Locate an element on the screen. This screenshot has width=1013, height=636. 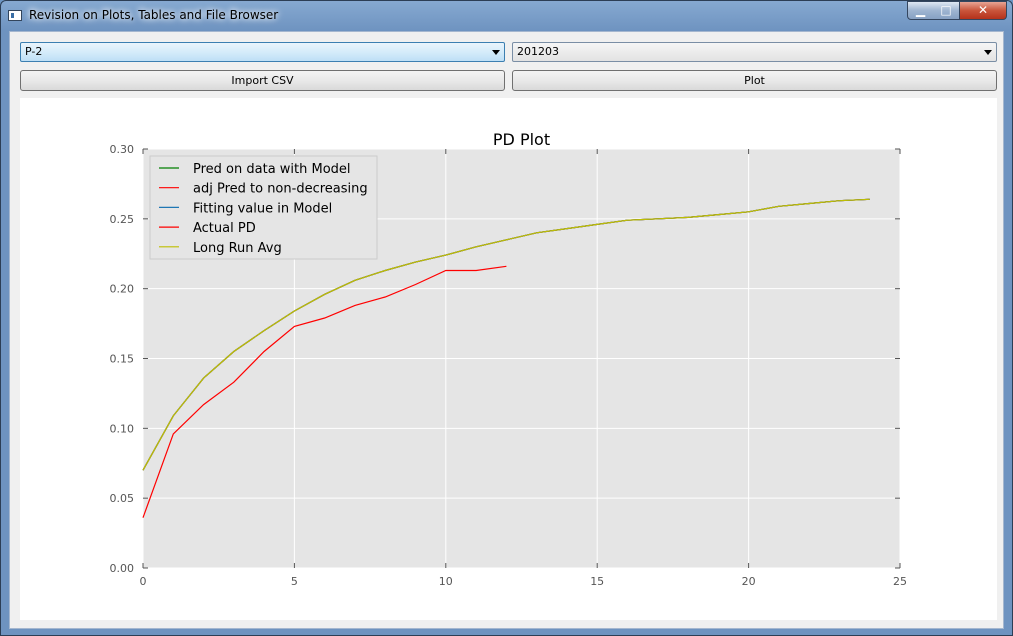
y-tick-label: 0.25 is located at coordinates (122, 219).